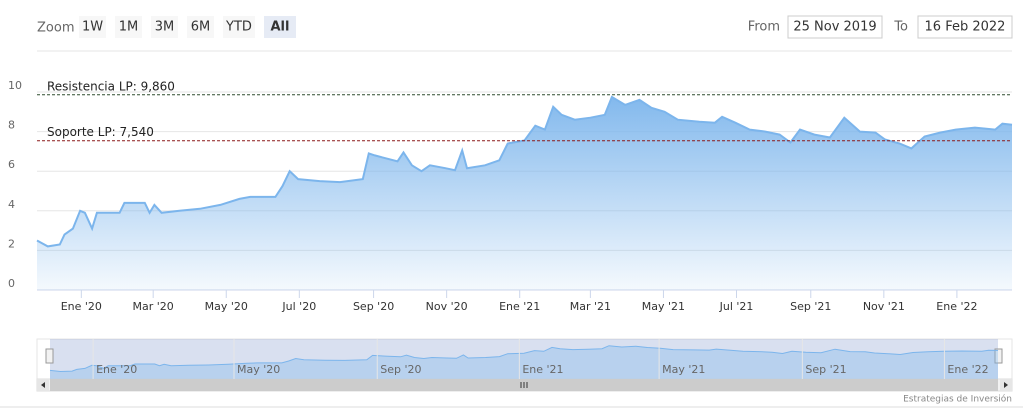 The width and height of the screenshot is (1023, 416). I want to click on y-tick-label: 10, so click(15, 85).